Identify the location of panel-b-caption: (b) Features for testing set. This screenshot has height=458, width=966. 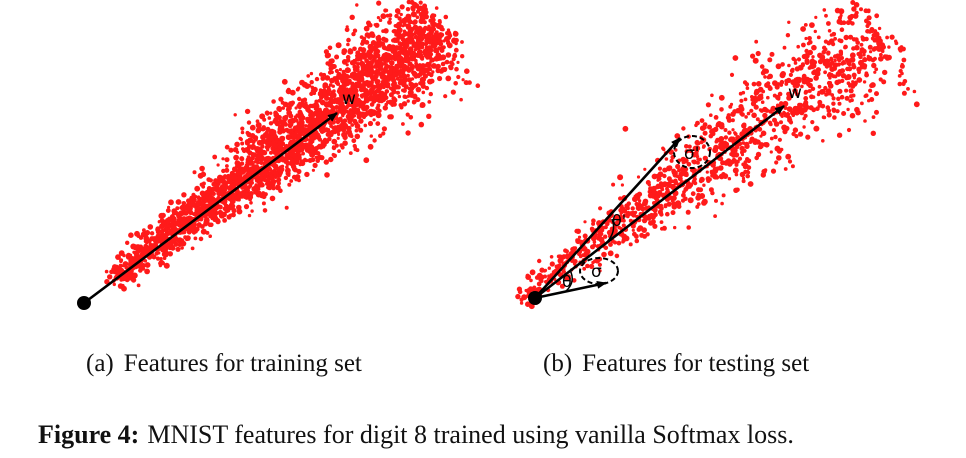
(676, 364).